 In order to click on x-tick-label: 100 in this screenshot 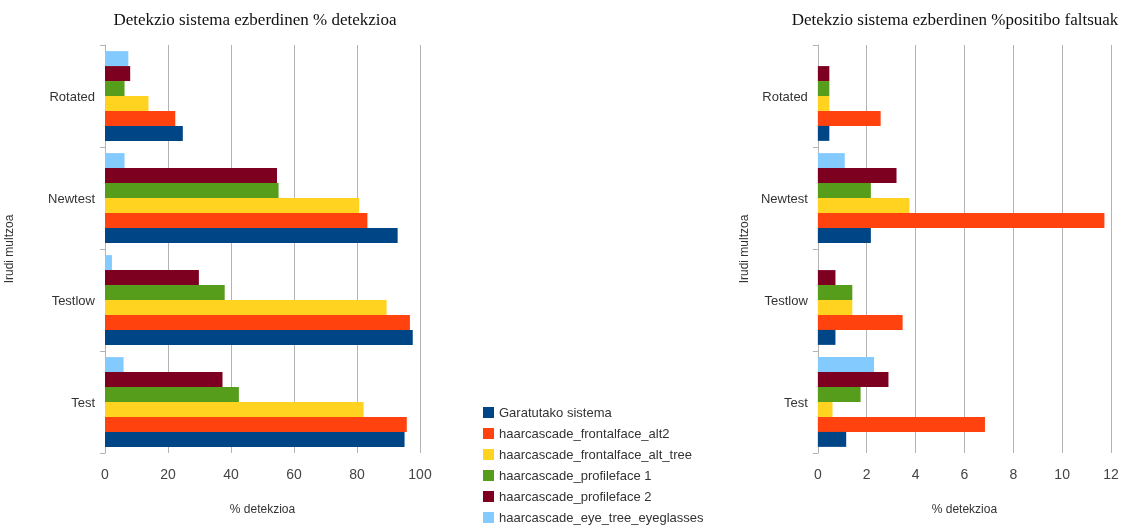, I will do `click(420, 474)`.